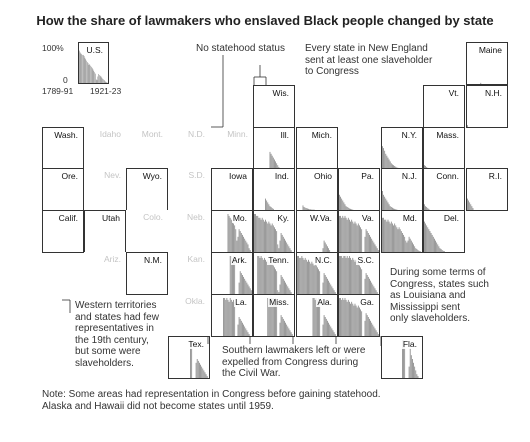  Describe the element at coordinates (367, 176) in the screenshot. I see `state-label-pa: Pa.` at that location.